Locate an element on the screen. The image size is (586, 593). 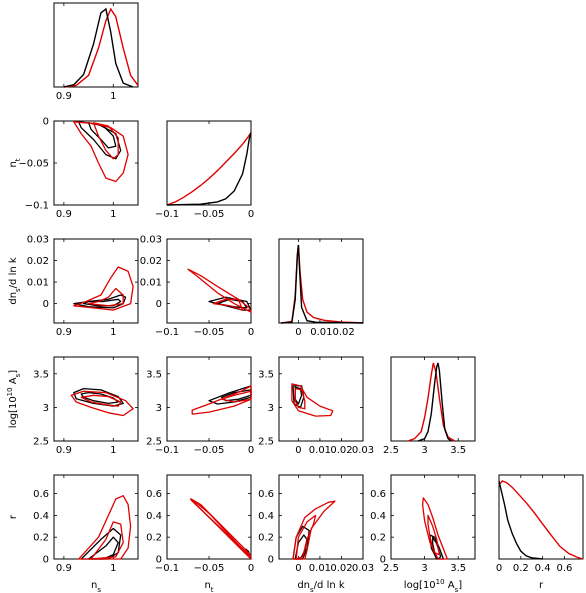
x-tick-label: 2.5 is located at coordinates (391, 450).